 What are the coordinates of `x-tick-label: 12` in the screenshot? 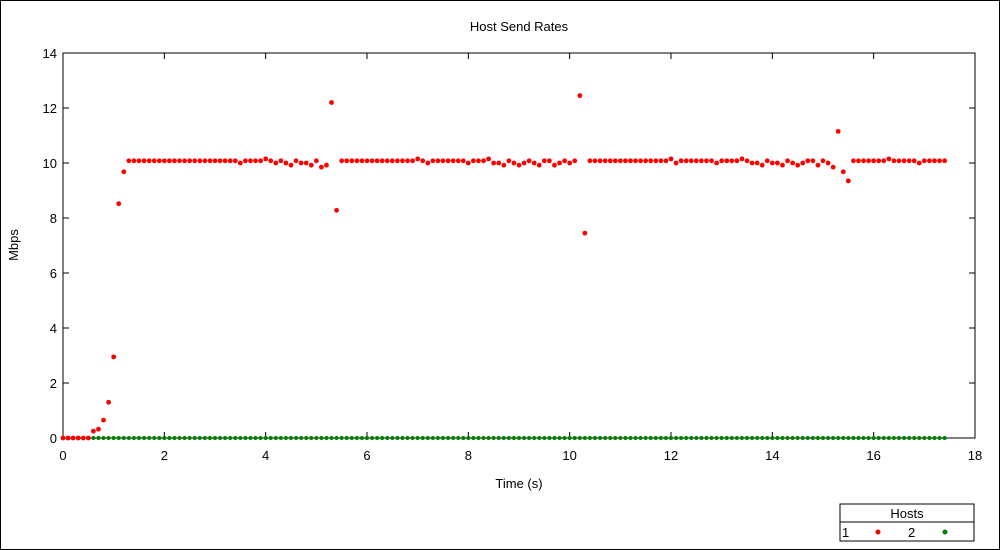 It's located at (671, 455).